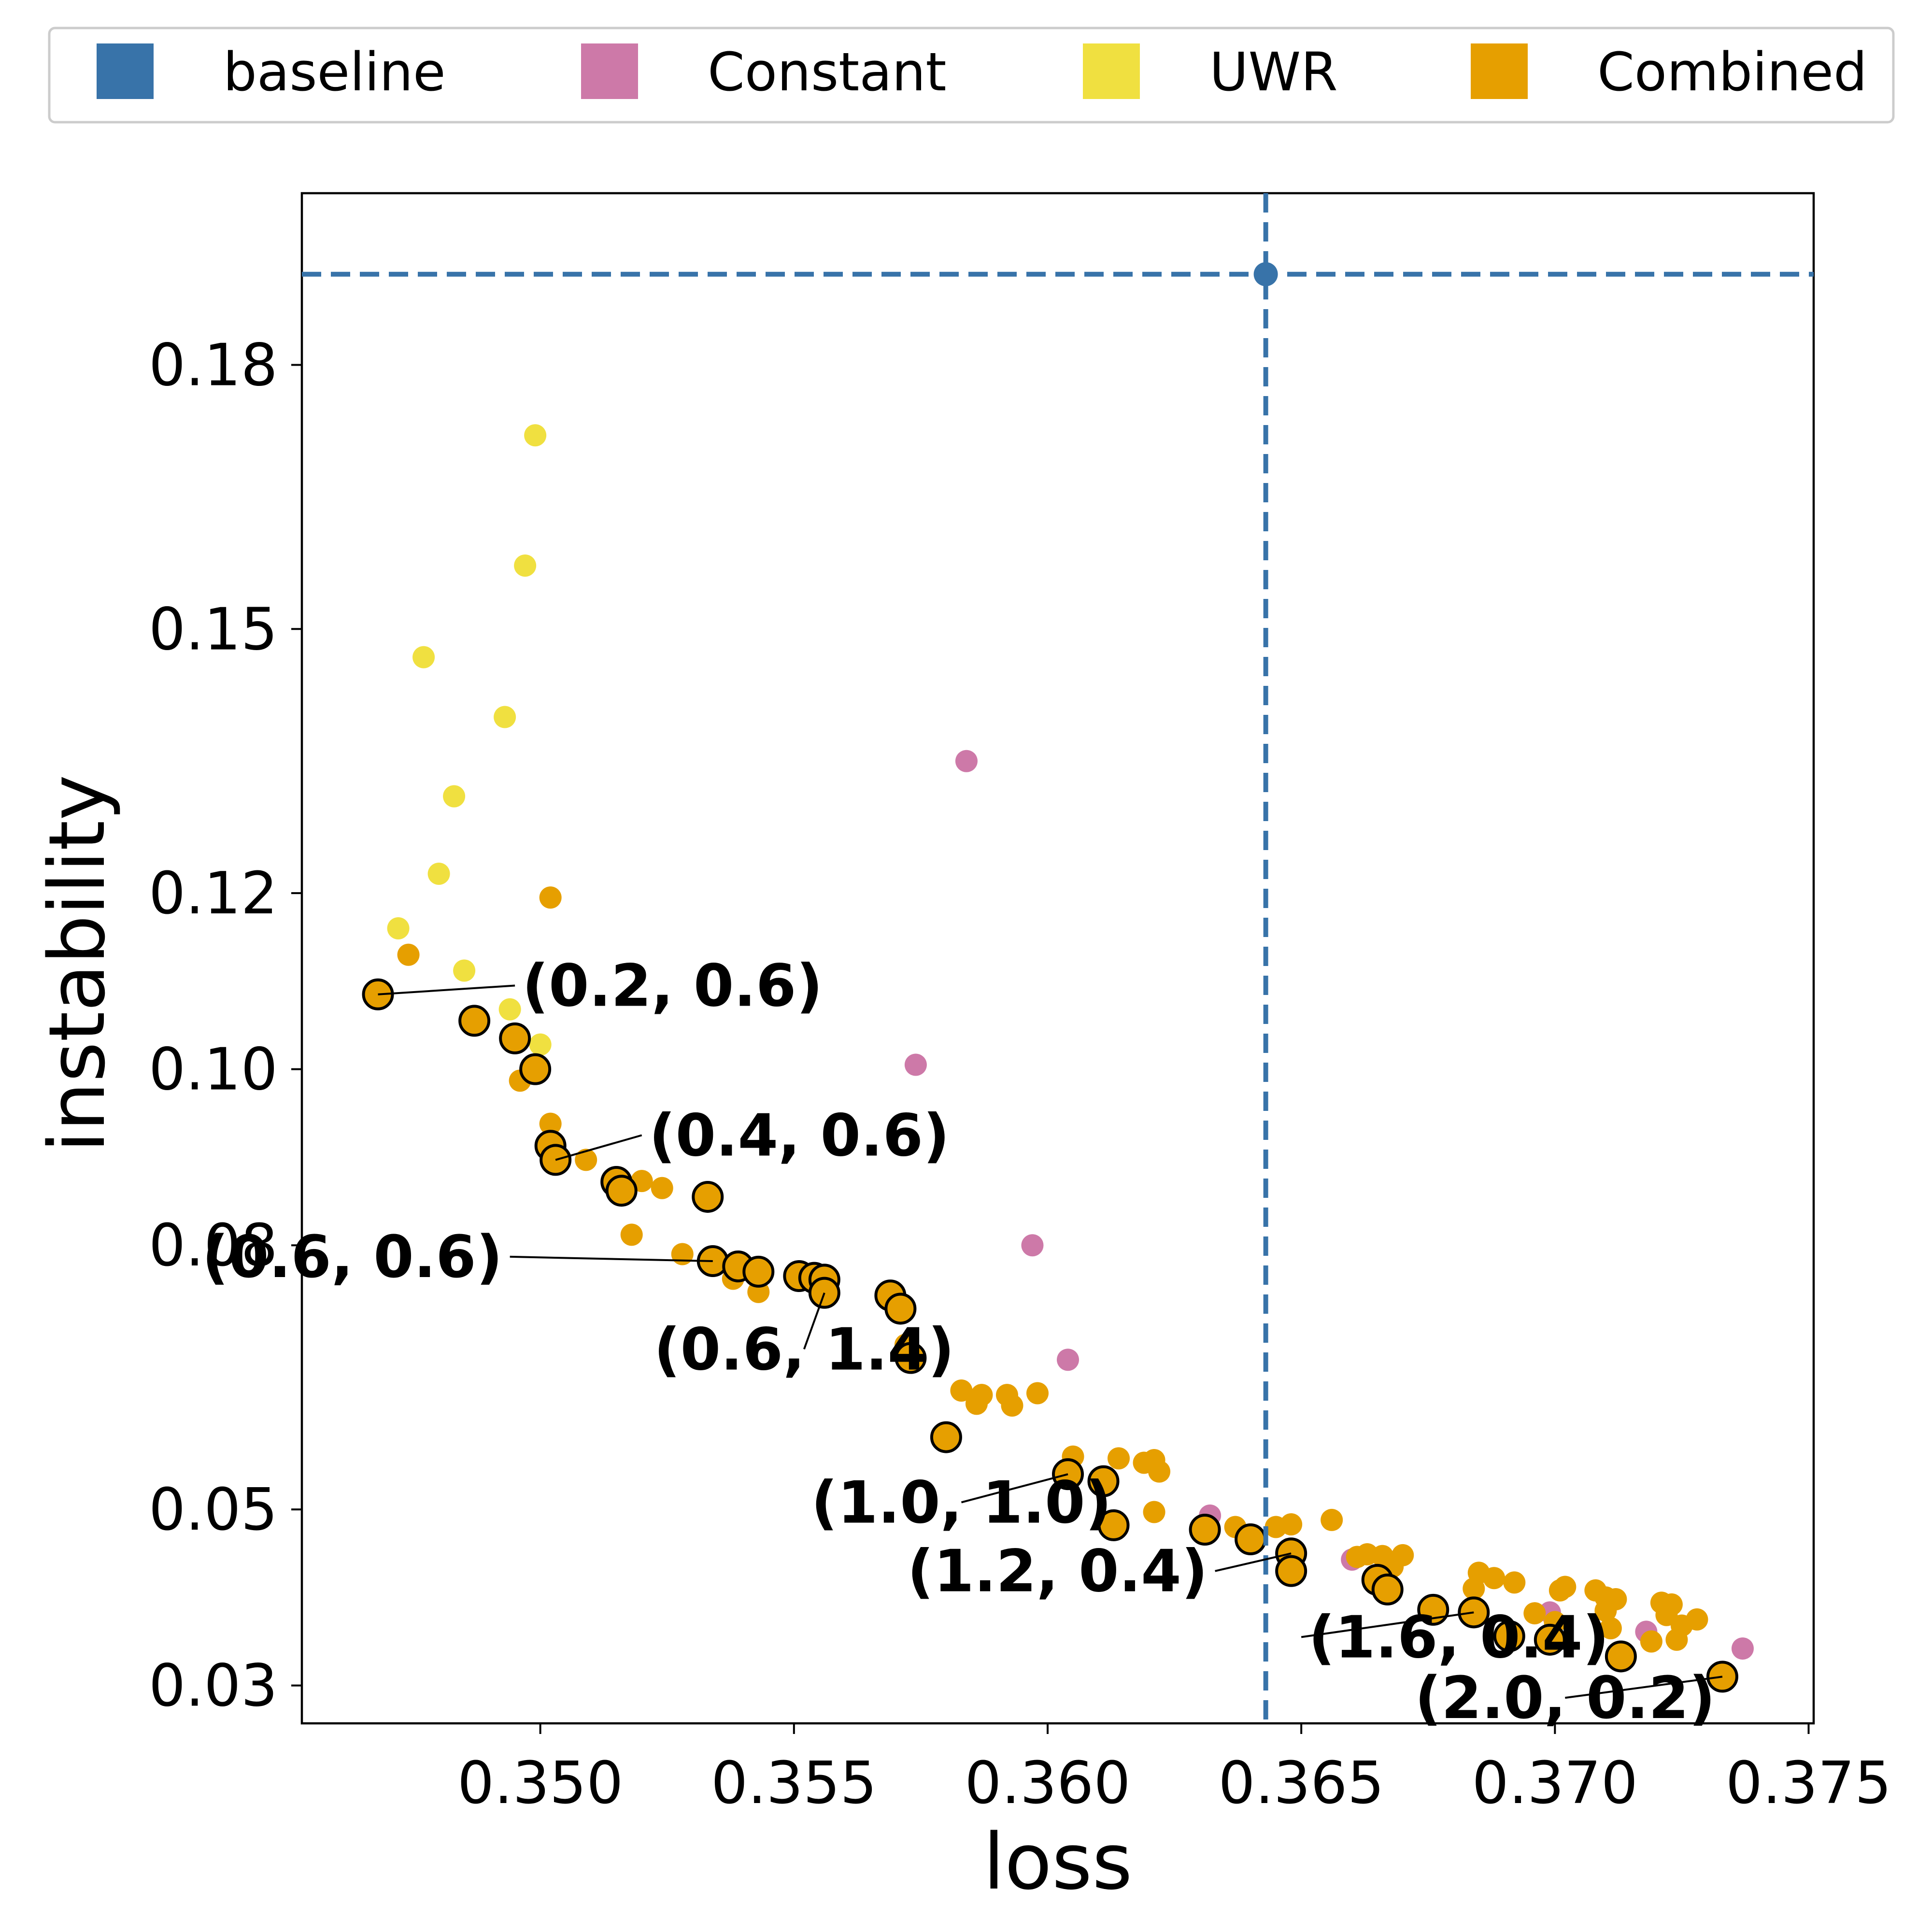 This screenshot has width=1932, height=1932. Describe the element at coordinates (1555, 1783) in the screenshot. I see `x-tick-label: 0.370` at that location.